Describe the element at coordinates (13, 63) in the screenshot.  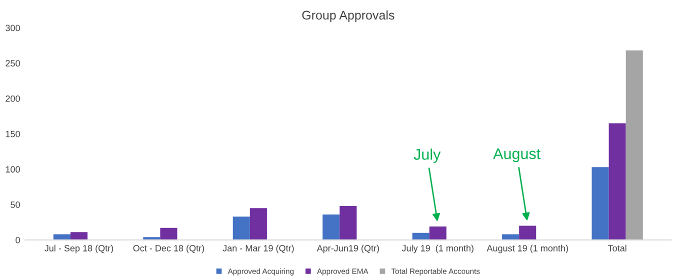
I see `y-tick-label: 250` at that location.